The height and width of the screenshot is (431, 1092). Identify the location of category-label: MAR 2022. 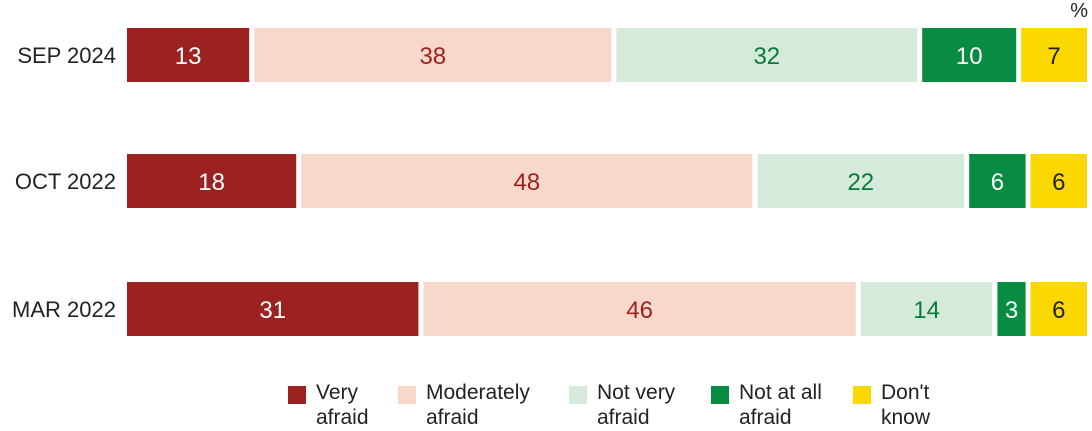
(64, 309).